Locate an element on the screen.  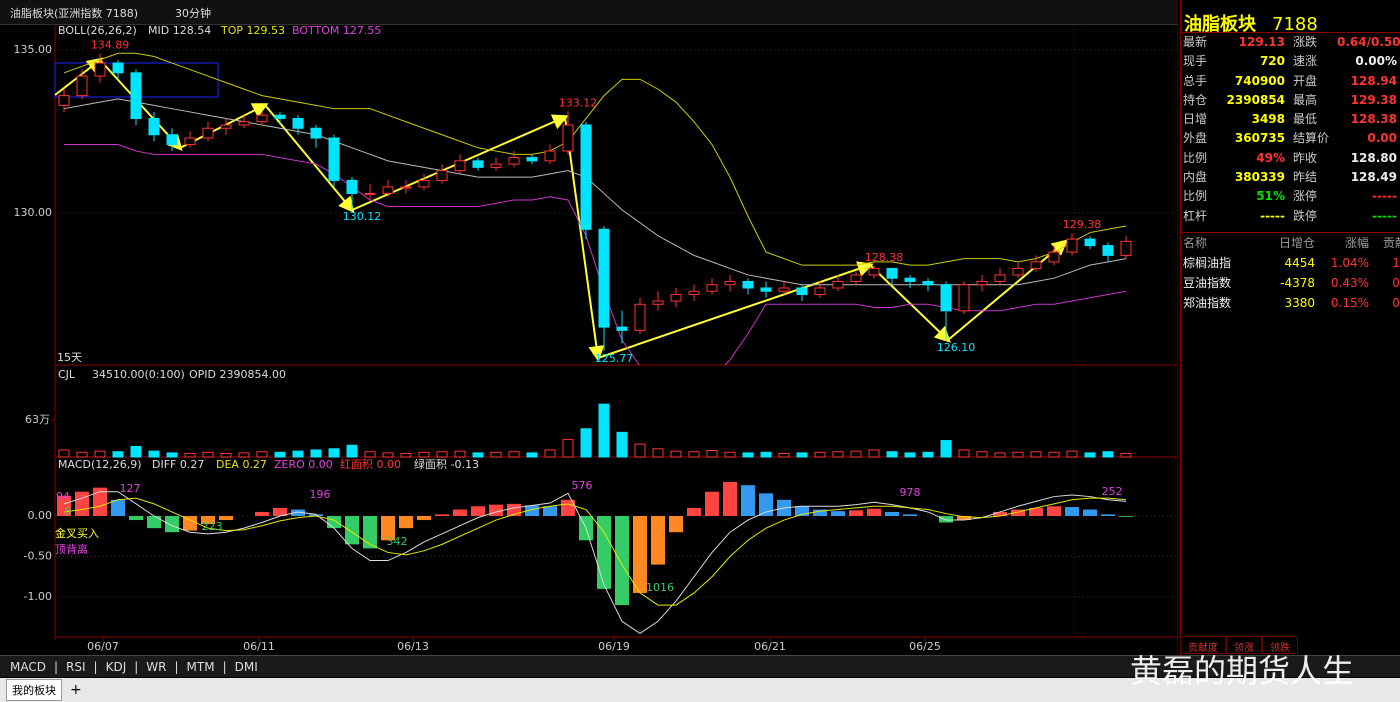
macd-name: MACD(12,26,9) is located at coordinates (100, 464).